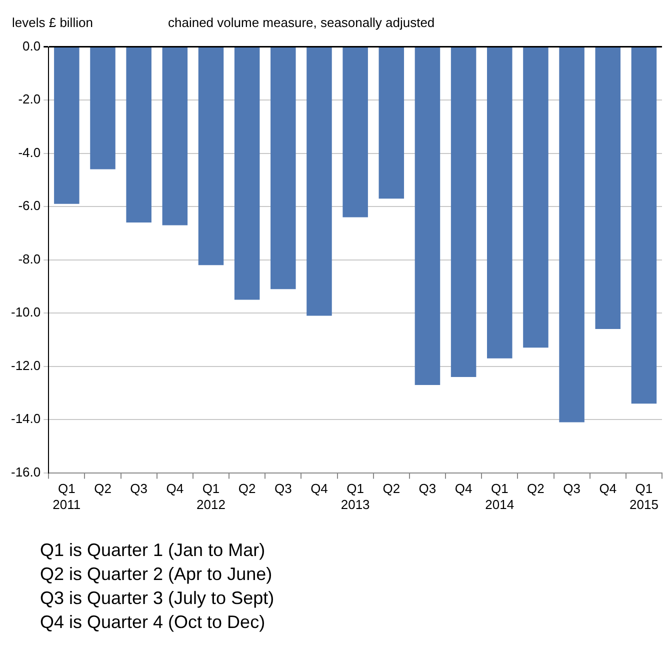 The width and height of the screenshot is (672, 646). What do you see at coordinates (31, 46) in the screenshot?
I see `y-tick-label: 0.0` at bounding box center [31, 46].